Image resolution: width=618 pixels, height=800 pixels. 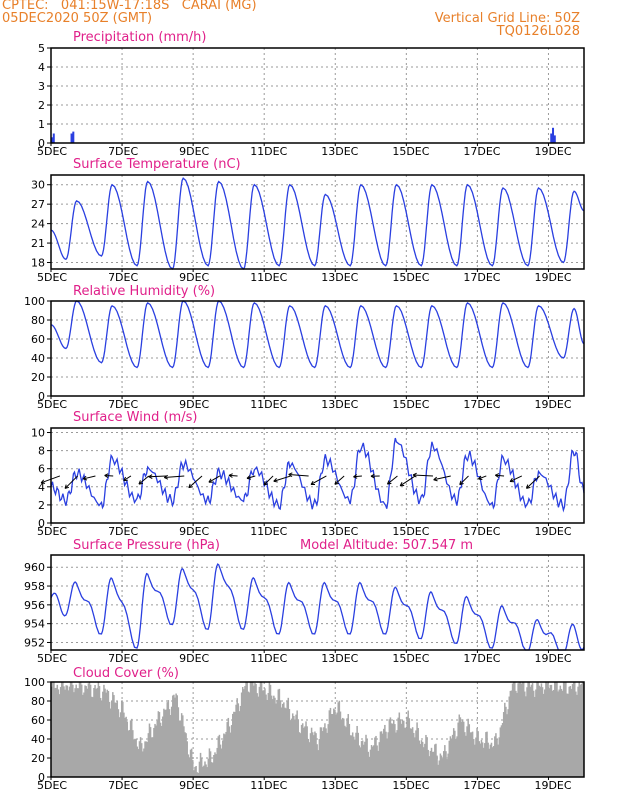 I want to click on rh-title: Relative Humidity (%), so click(x=144, y=291).